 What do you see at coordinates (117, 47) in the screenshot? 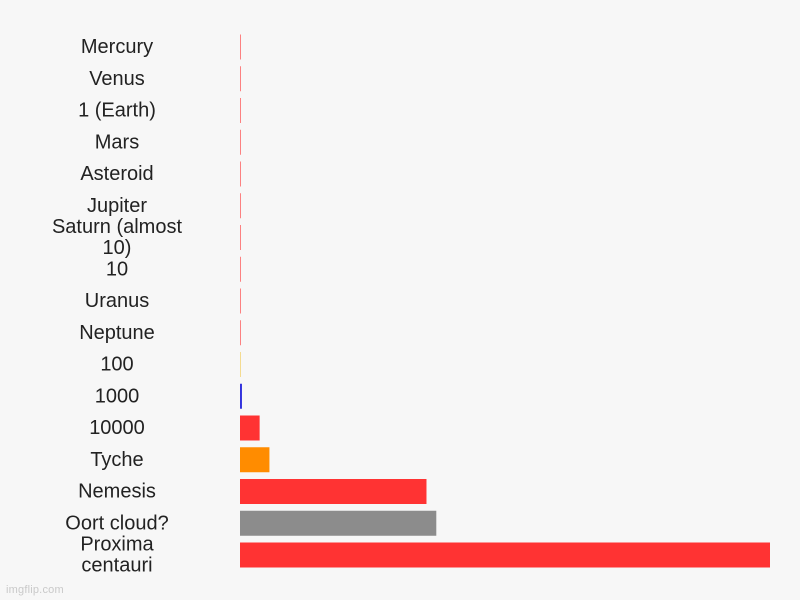
I see `category-label: Mercury` at bounding box center [117, 47].